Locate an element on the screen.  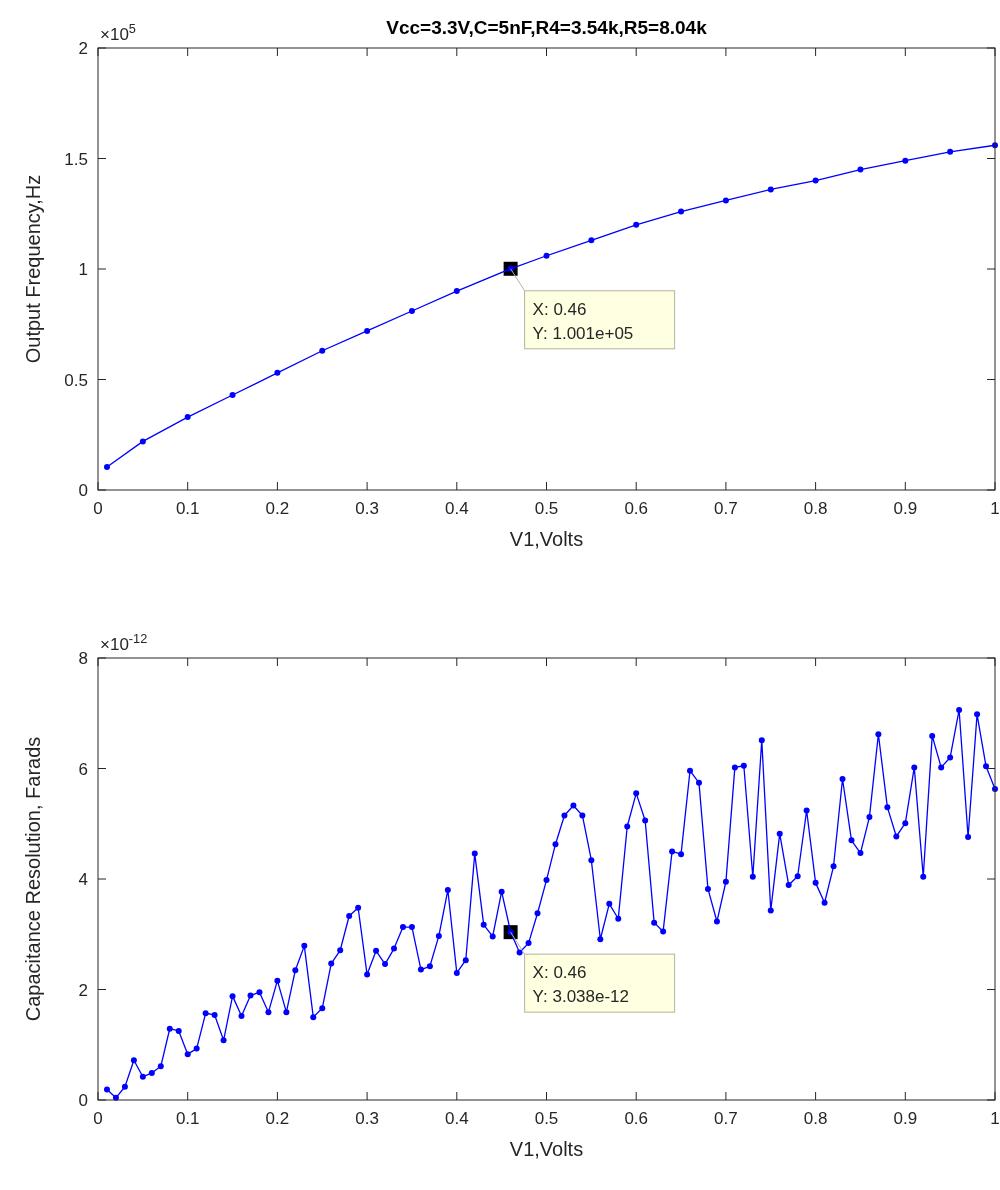
y-tick-label: 6 is located at coordinates (83, 769).